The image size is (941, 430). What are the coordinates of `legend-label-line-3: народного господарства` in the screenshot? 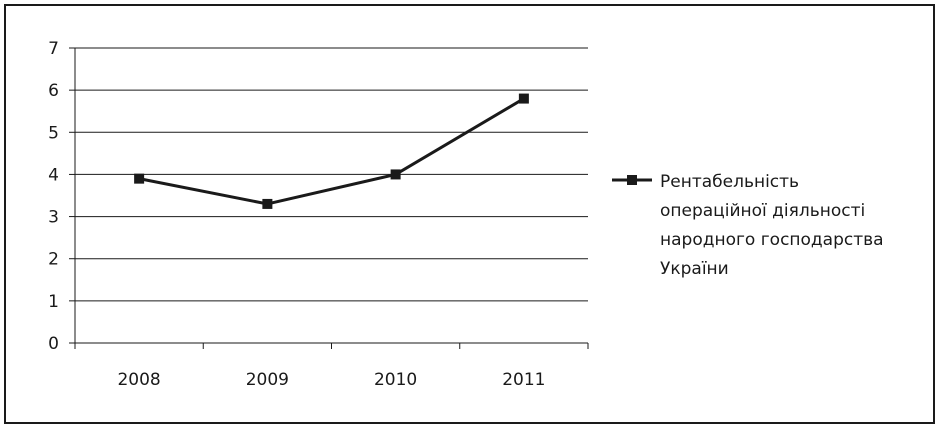 It's located at (772, 240).